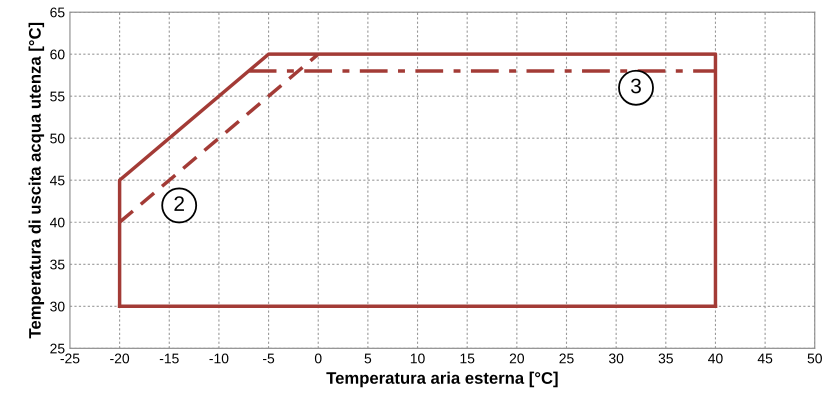  I want to click on x-tick-label: 20, so click(517, 359).